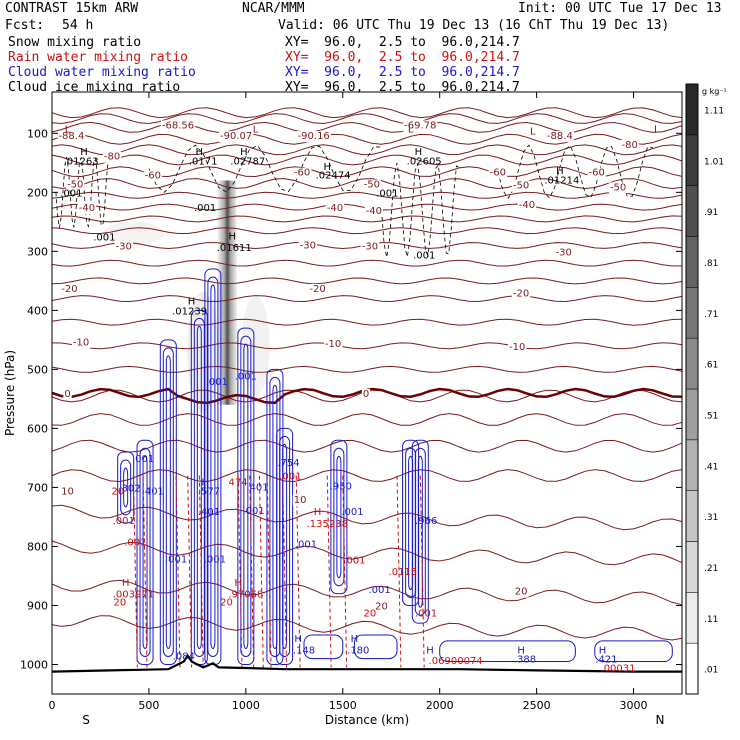 This screenshot has width=740, height=740. Describe the element at coordinates (234, 248) in the screenshot. I see `contour-value-label: .01611` at that location.